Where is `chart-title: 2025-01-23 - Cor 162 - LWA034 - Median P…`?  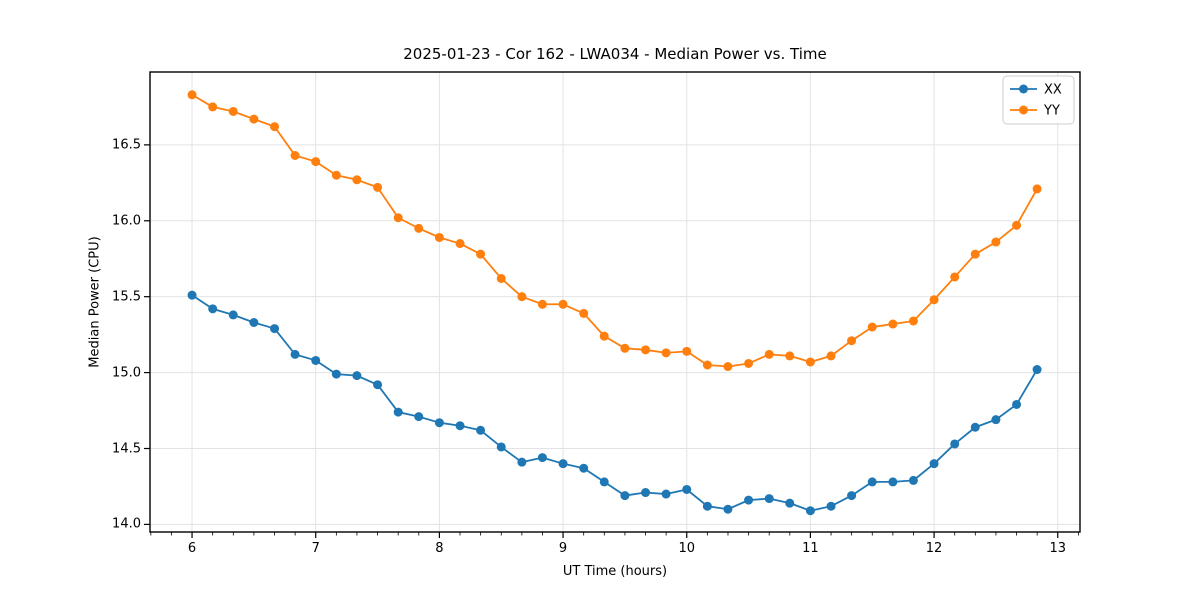
chart-title: 2025-01-23 - Cor 162 - LWA034 - Median P… is located at coordinates (615, 54).